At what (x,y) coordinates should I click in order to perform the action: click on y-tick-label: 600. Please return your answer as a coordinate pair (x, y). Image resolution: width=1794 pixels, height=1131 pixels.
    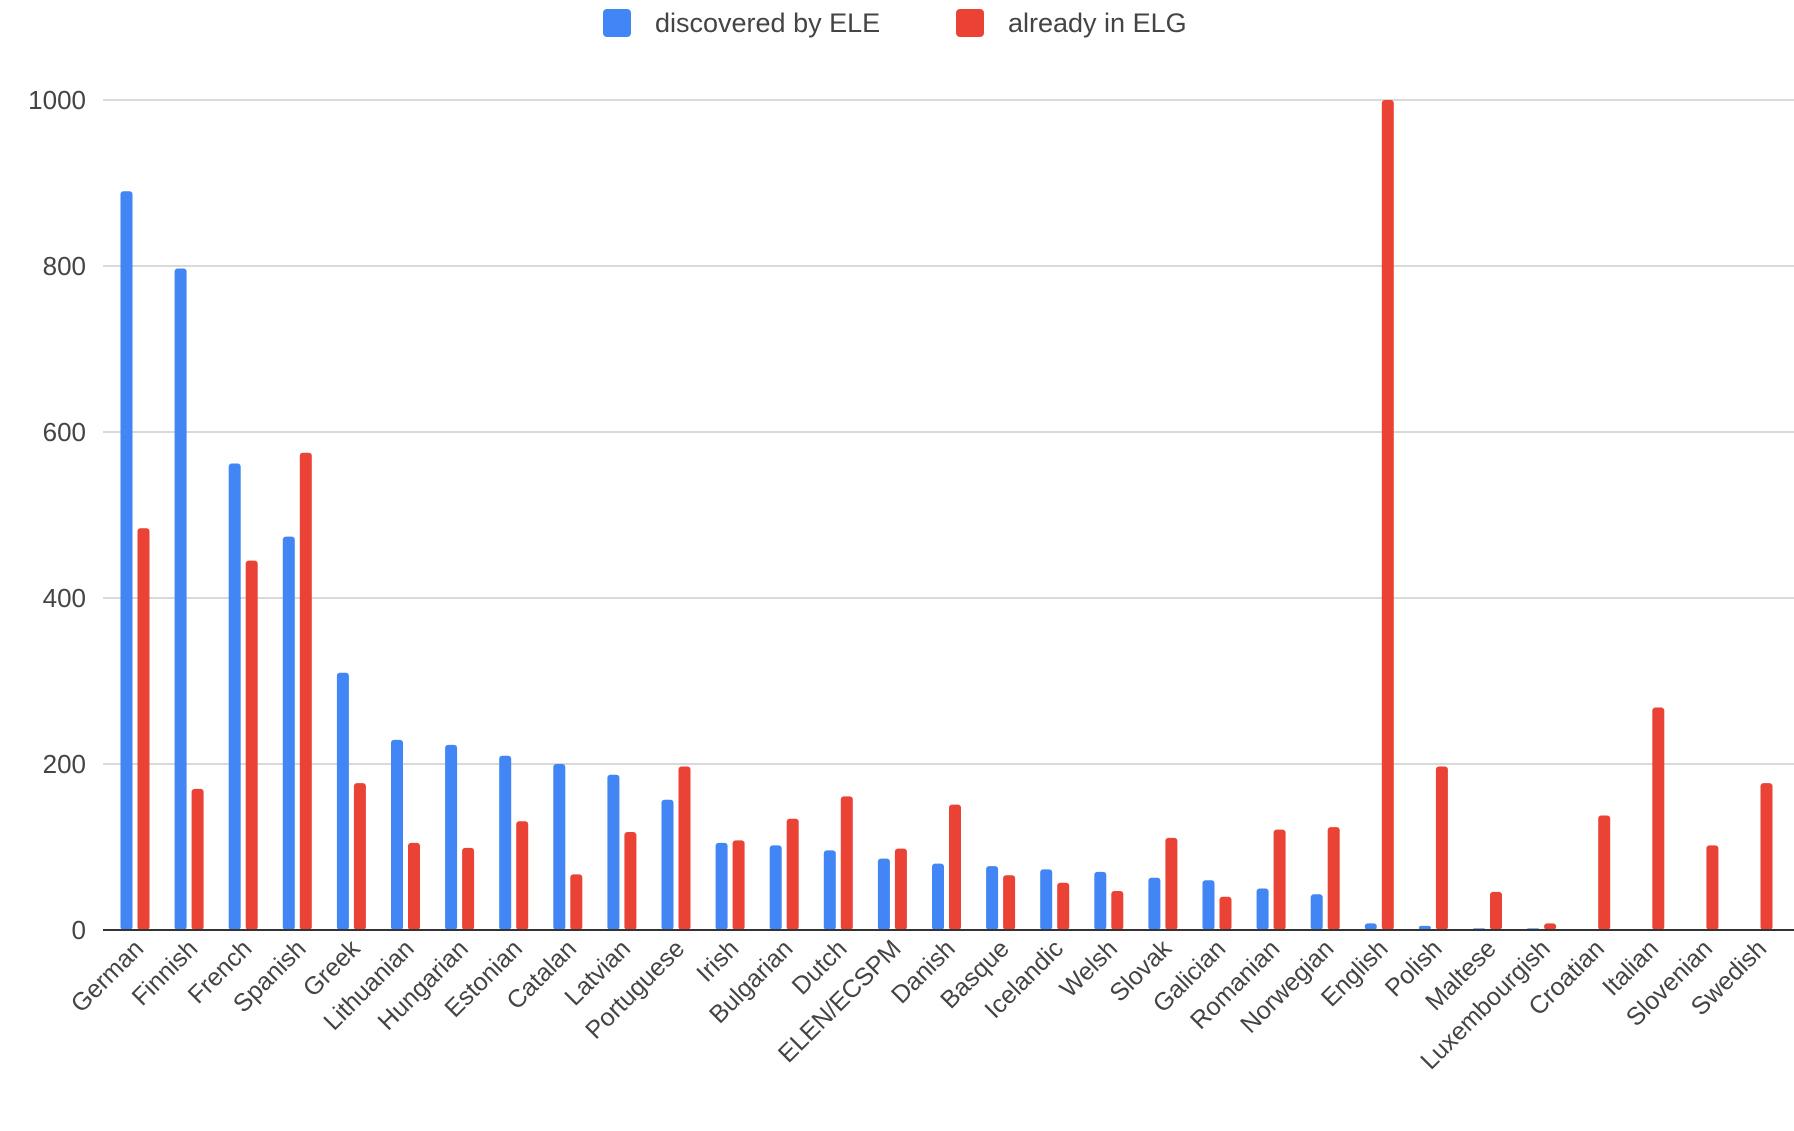
    Looking at the image, I should click on (64, 432).